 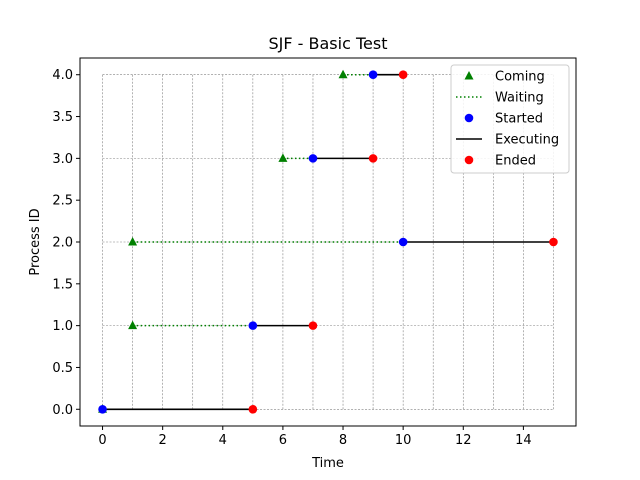 I want to click on y-tick-label: 2.0, so click(x=62, y=243).